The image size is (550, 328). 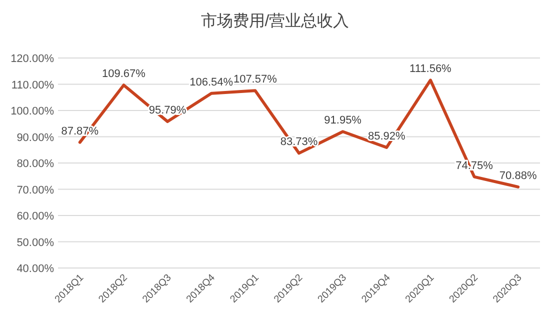 What do you see at coordinates (35, 242) in the screenshot?
I see `y-tick-label: 50.00%` at bounding box center [35, 242].